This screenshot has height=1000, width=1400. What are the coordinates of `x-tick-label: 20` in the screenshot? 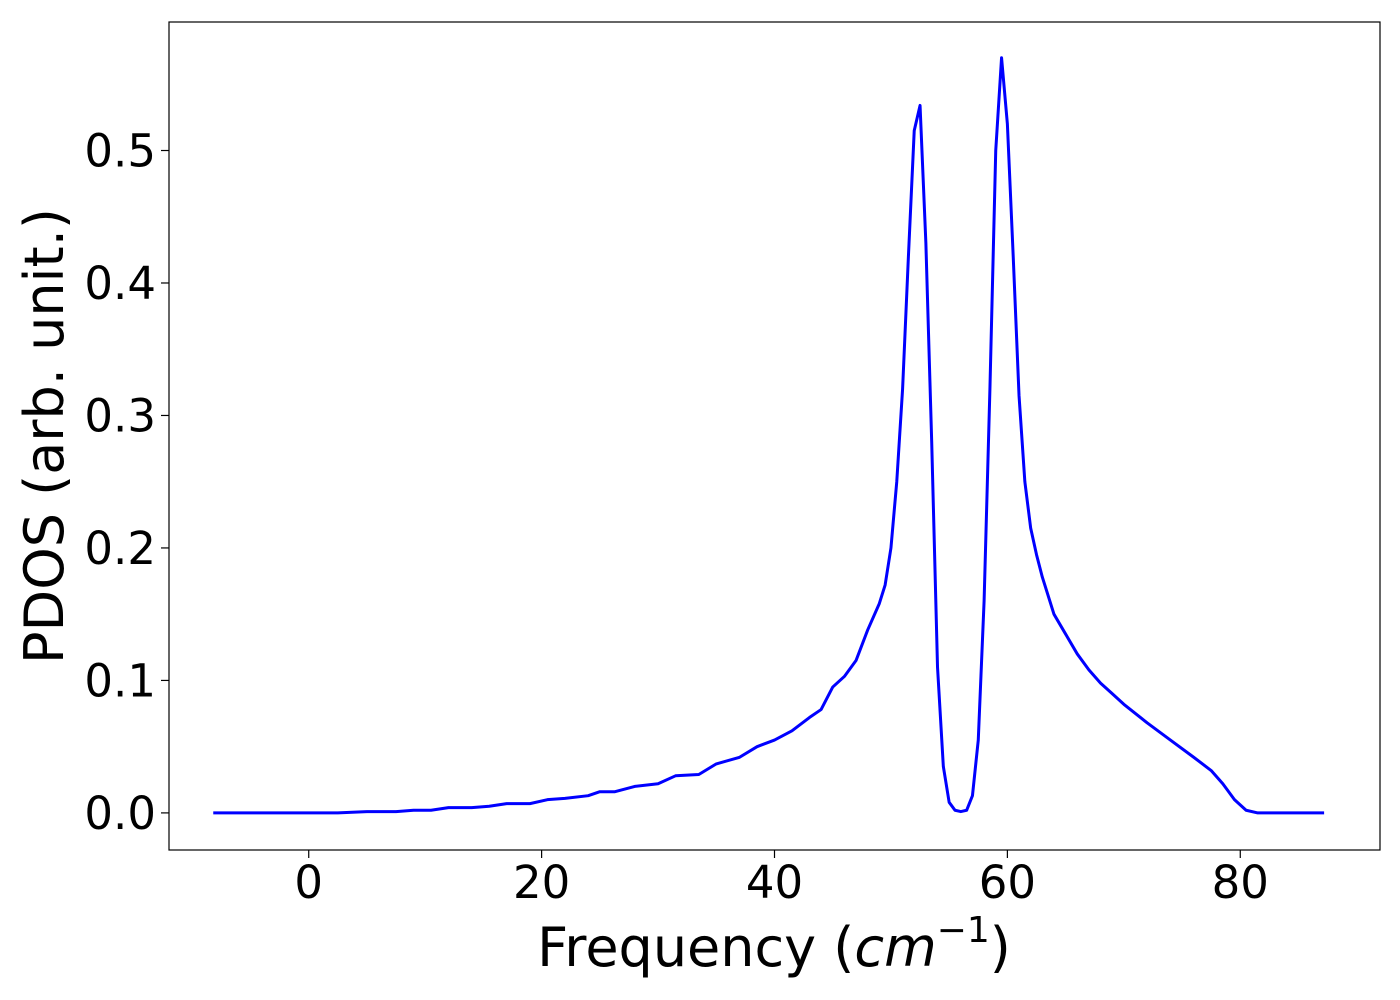 It's located at (541, 882).